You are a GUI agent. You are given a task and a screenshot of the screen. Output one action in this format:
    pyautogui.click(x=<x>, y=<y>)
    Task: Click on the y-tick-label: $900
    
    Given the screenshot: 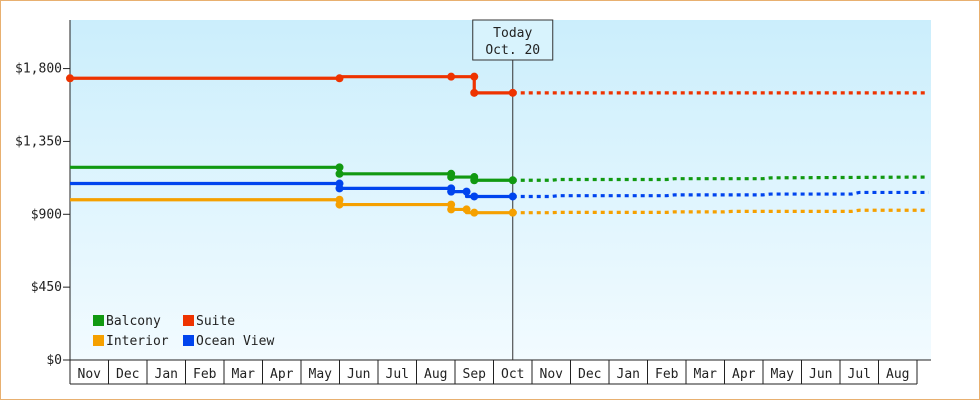 What is the action you would take?
    pyautogui.click(x=46, y=214)
    